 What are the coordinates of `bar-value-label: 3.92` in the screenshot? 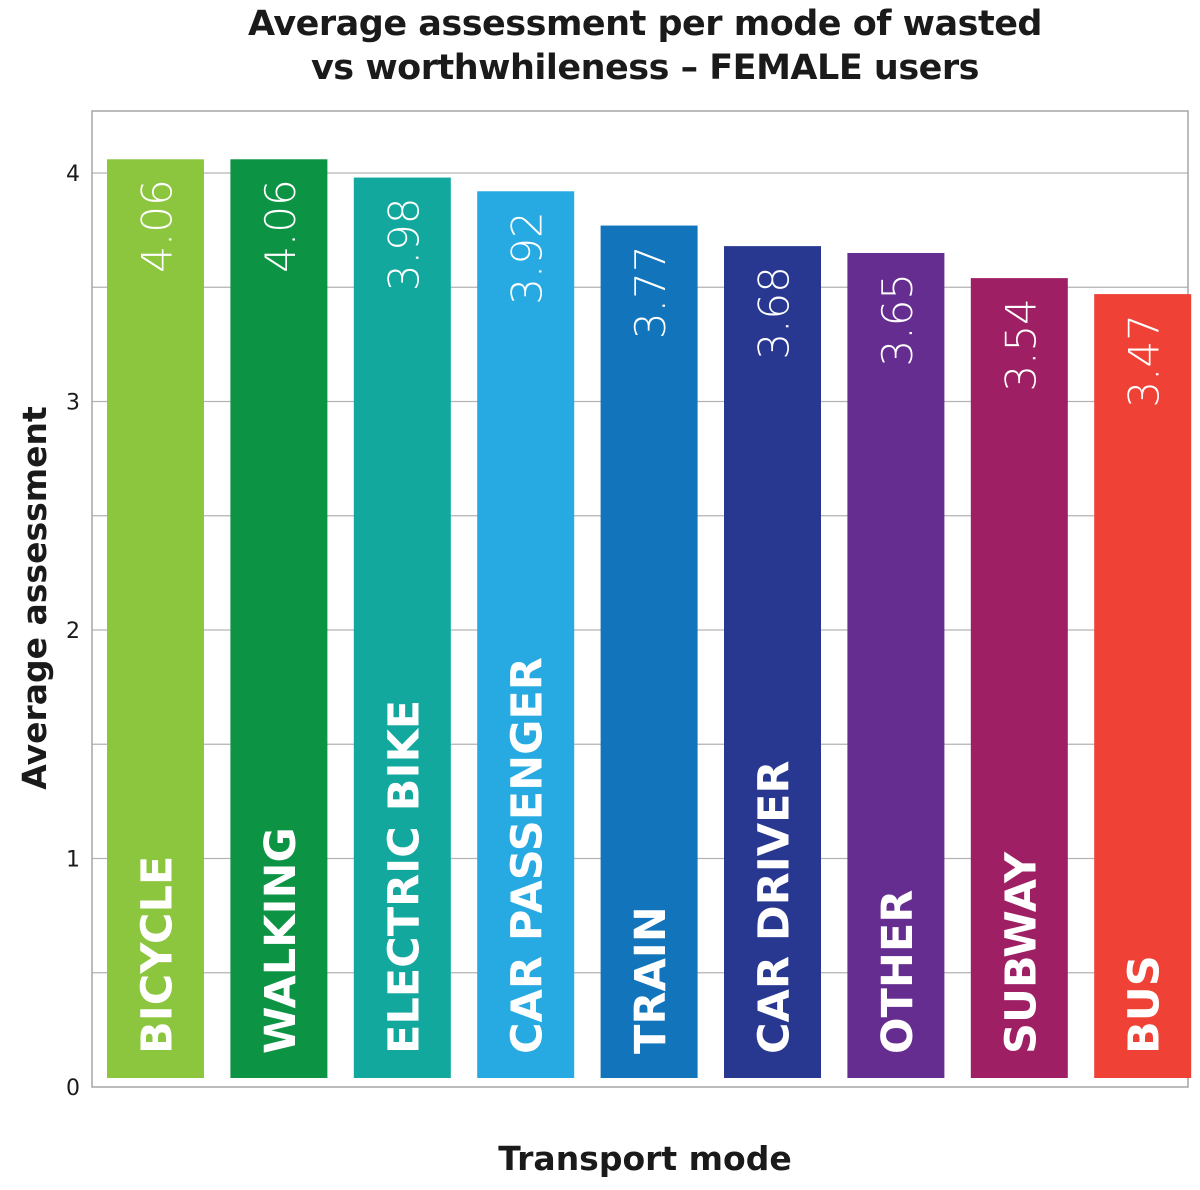 It's located at (527, 258).